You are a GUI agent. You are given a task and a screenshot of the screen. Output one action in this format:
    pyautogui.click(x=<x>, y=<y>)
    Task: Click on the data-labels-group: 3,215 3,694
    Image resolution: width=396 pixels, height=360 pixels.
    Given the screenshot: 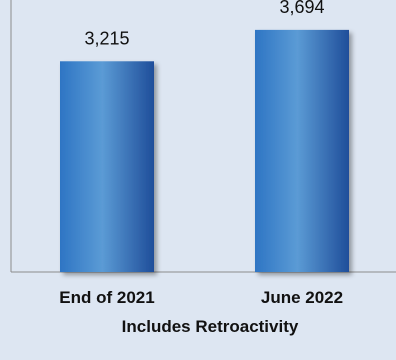 What is the action you would take?
    pyautogui.click(x=204, y=24)
    